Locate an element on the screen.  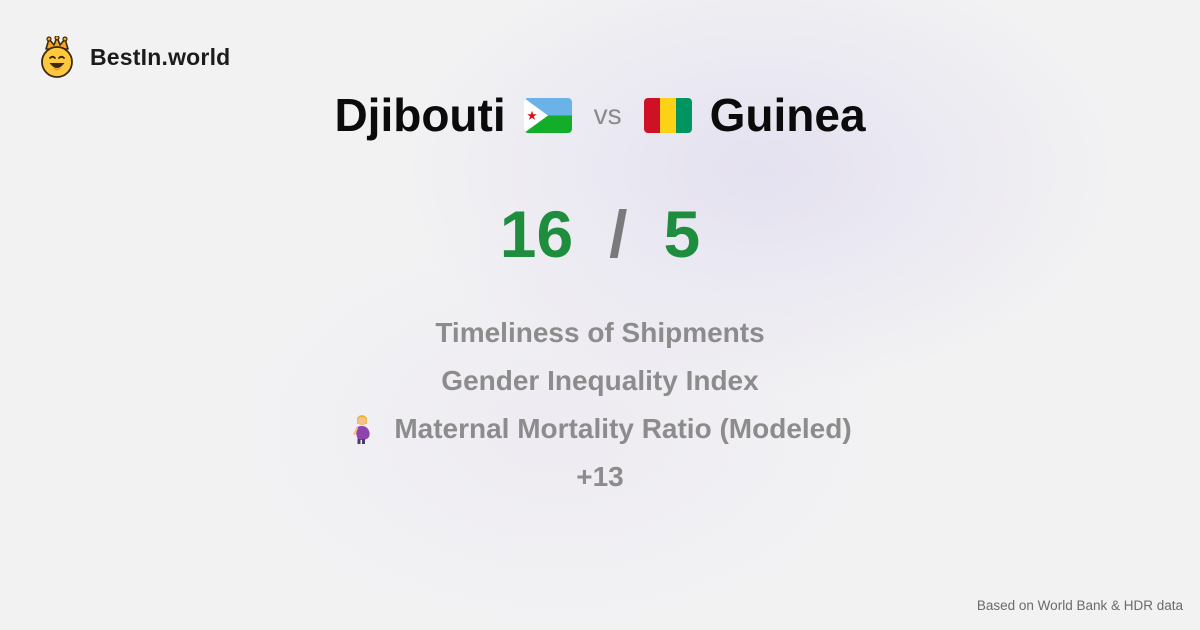
brand-name: BestIn.world is located at coordinates (160, 56).